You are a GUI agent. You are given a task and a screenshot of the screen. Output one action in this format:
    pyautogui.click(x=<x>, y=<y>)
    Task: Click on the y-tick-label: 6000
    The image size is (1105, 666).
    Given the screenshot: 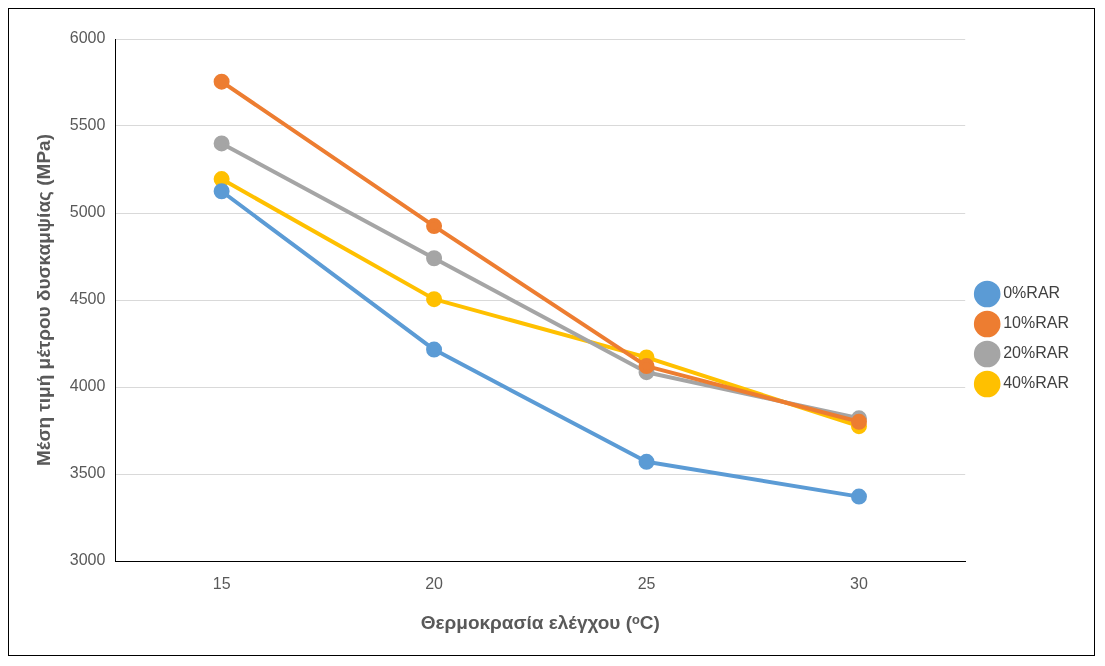 What is the action you would take?
    pyautogui.click(x=87, y=38)
    